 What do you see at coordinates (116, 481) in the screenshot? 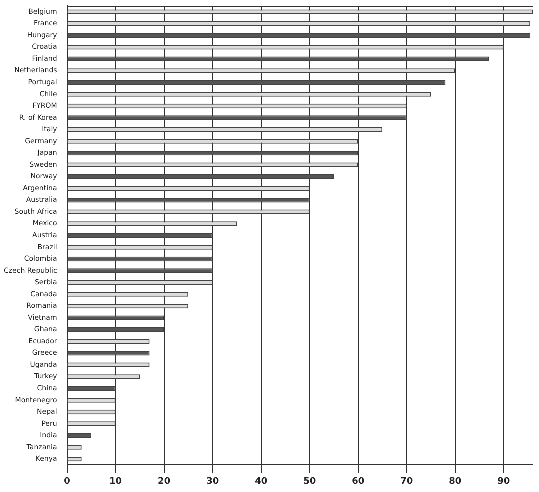
I see `x-tick-label: 10` at bounding box center [116, 481].